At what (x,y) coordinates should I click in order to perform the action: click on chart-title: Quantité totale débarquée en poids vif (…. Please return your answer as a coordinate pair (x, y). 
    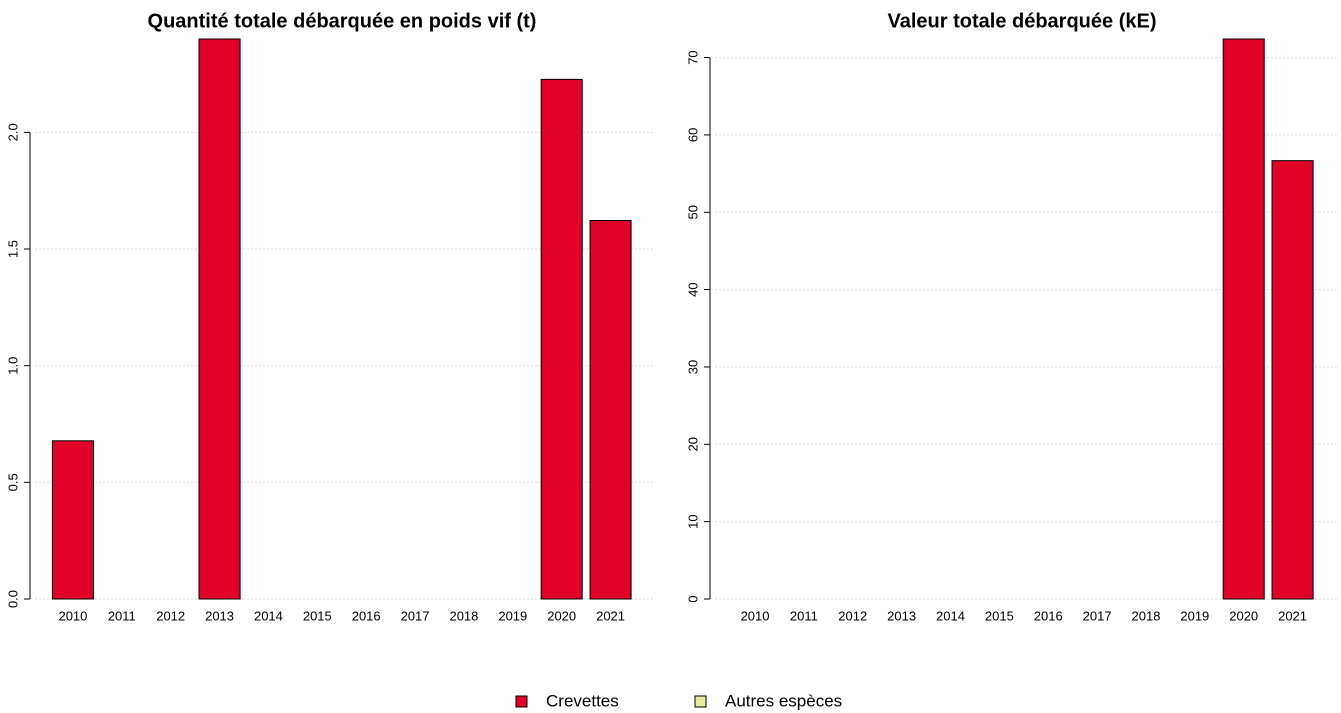
    Looking at the image, I should click on (342, 21).